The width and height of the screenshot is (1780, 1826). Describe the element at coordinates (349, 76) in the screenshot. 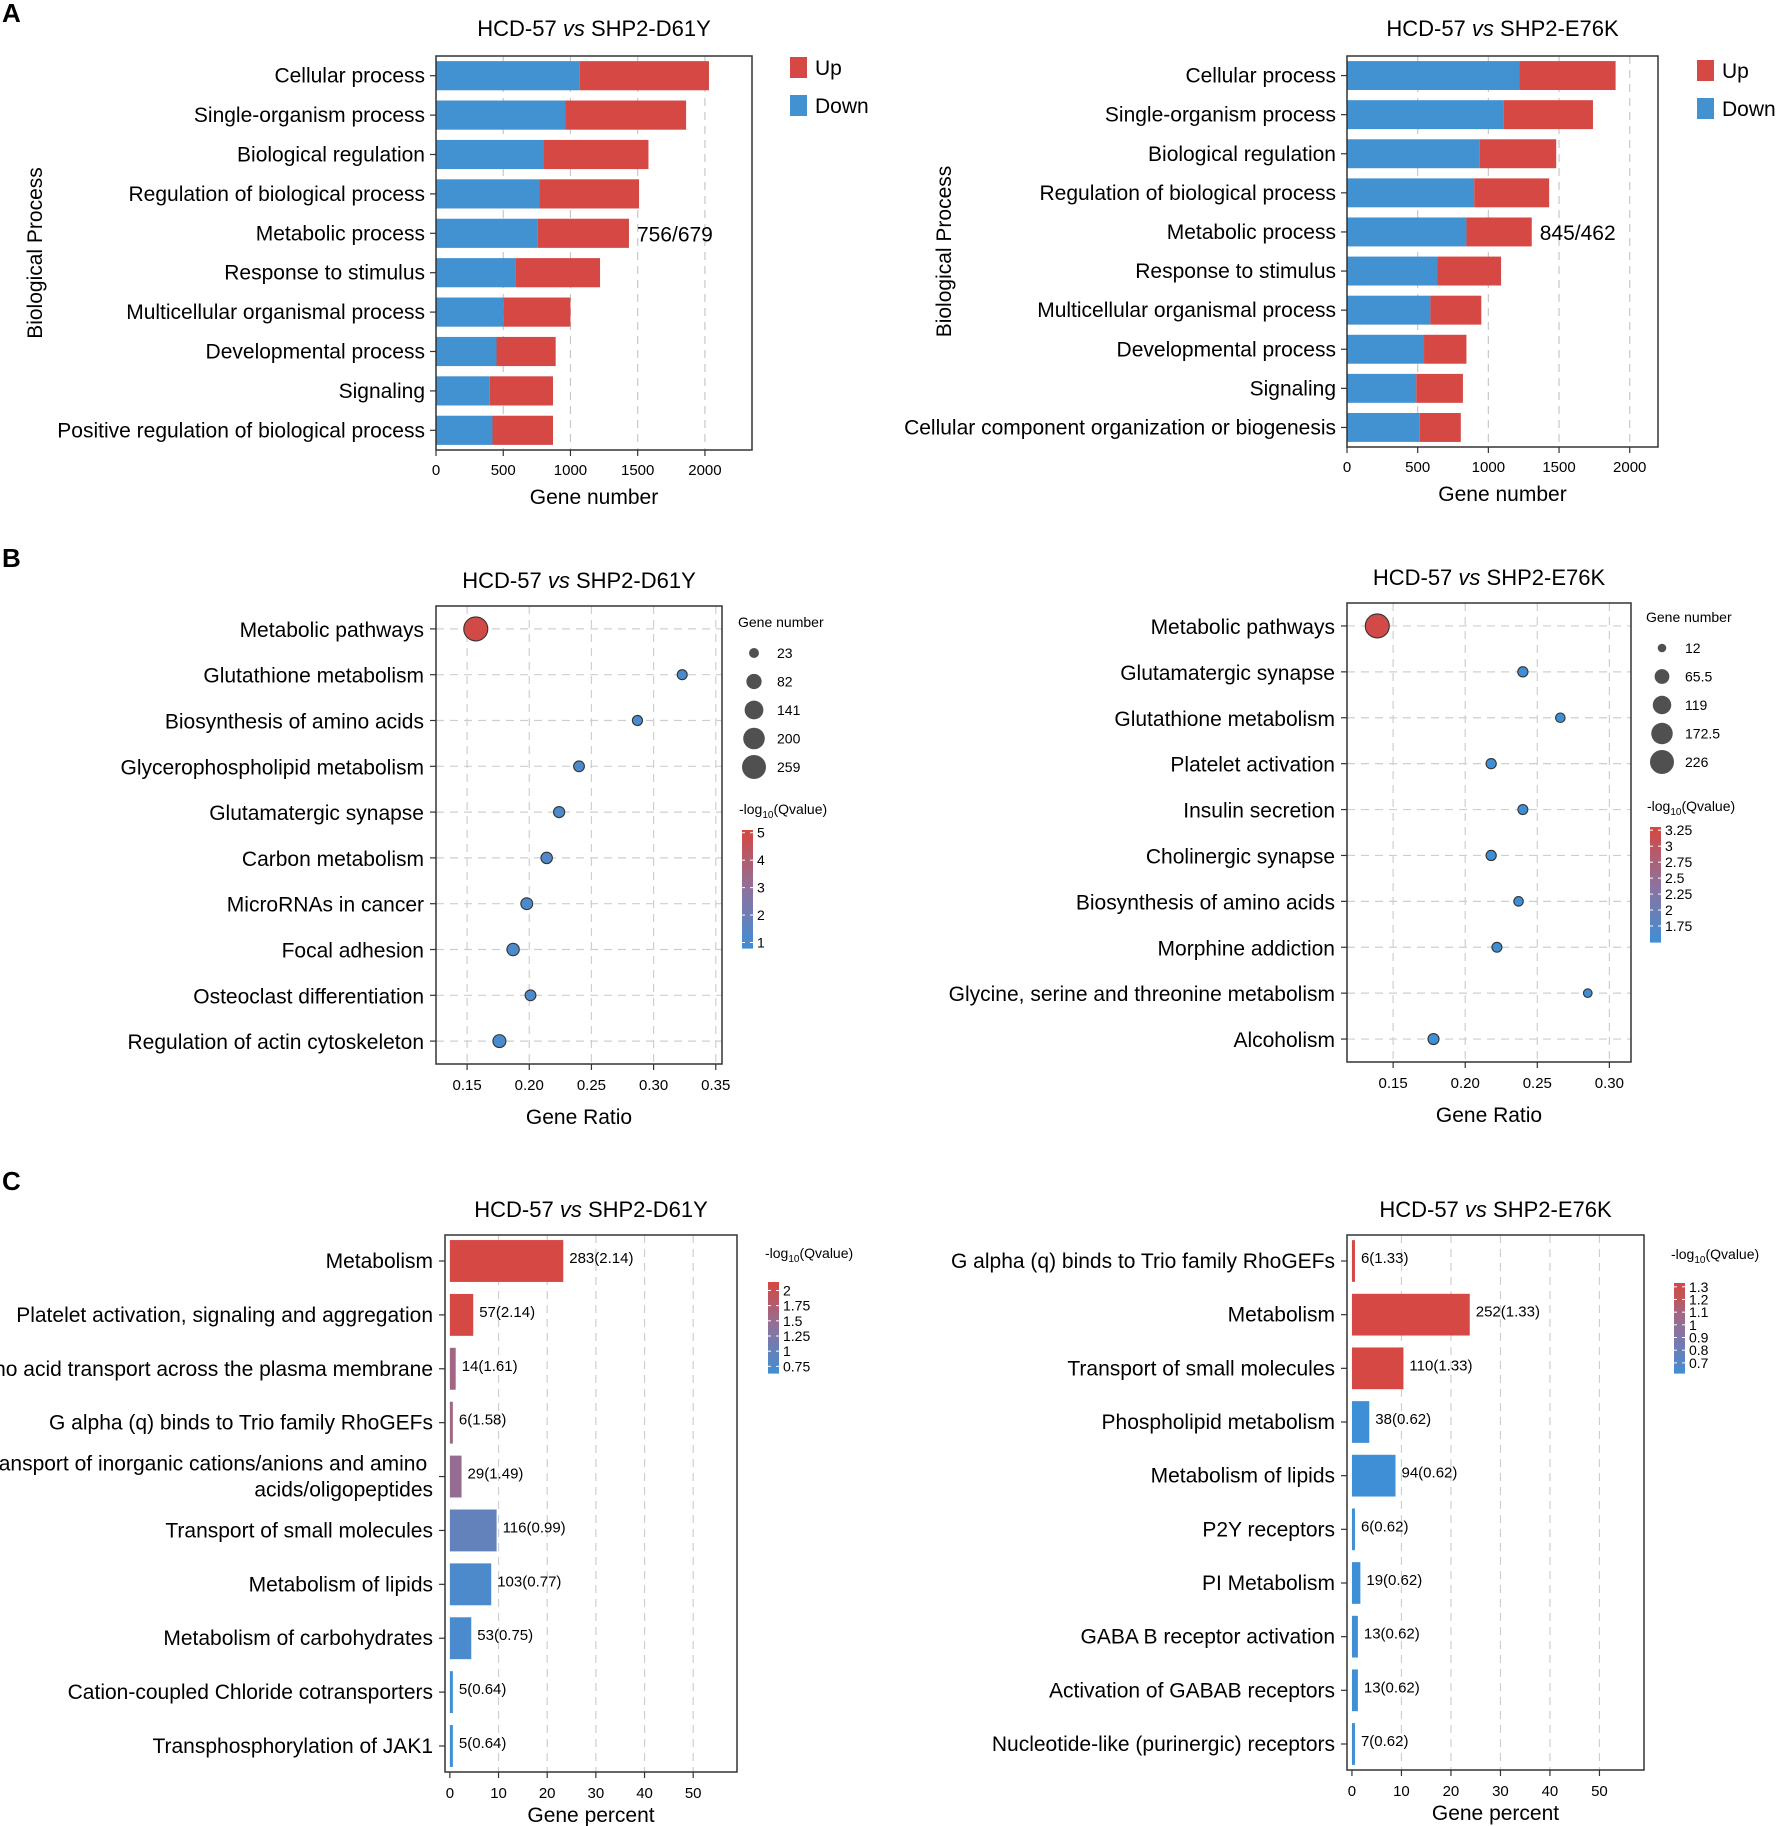

I see `category-label: Cellular process` at that location.